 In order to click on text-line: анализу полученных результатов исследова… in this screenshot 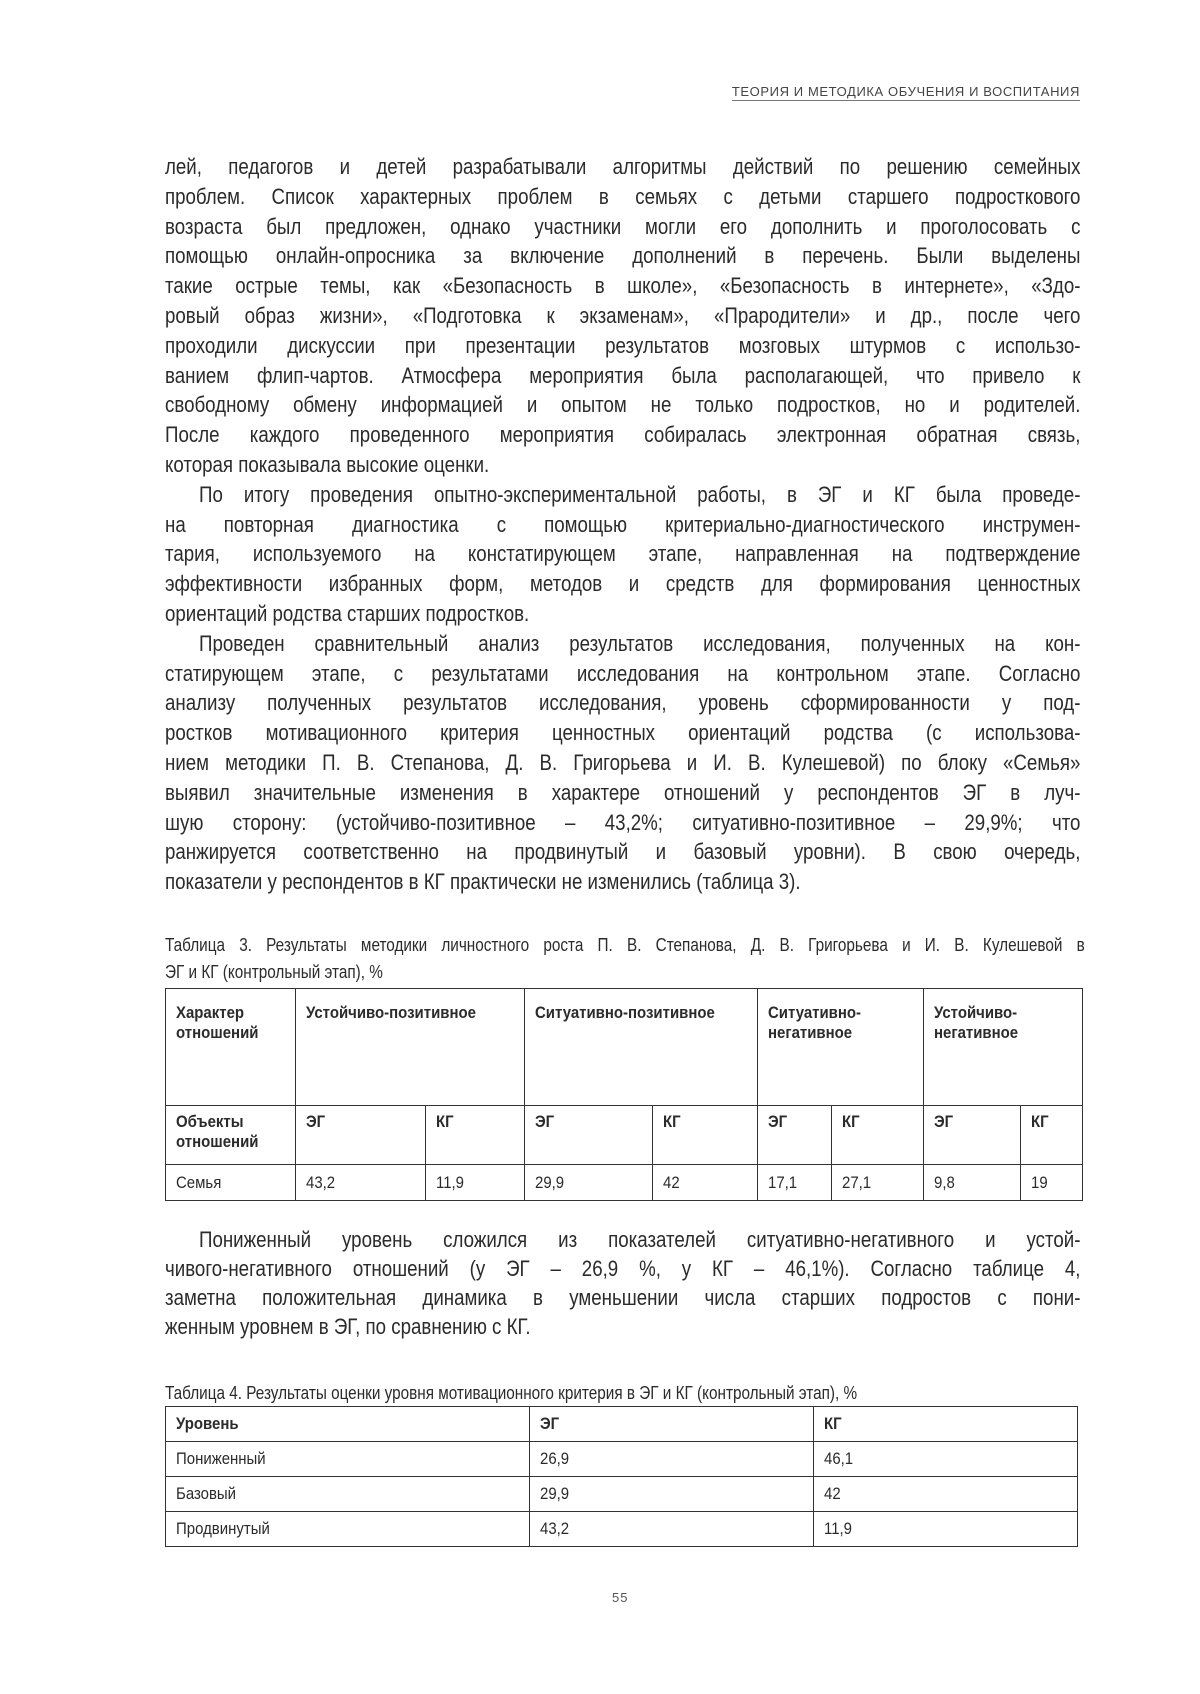, I will do `click(623, 703)`.